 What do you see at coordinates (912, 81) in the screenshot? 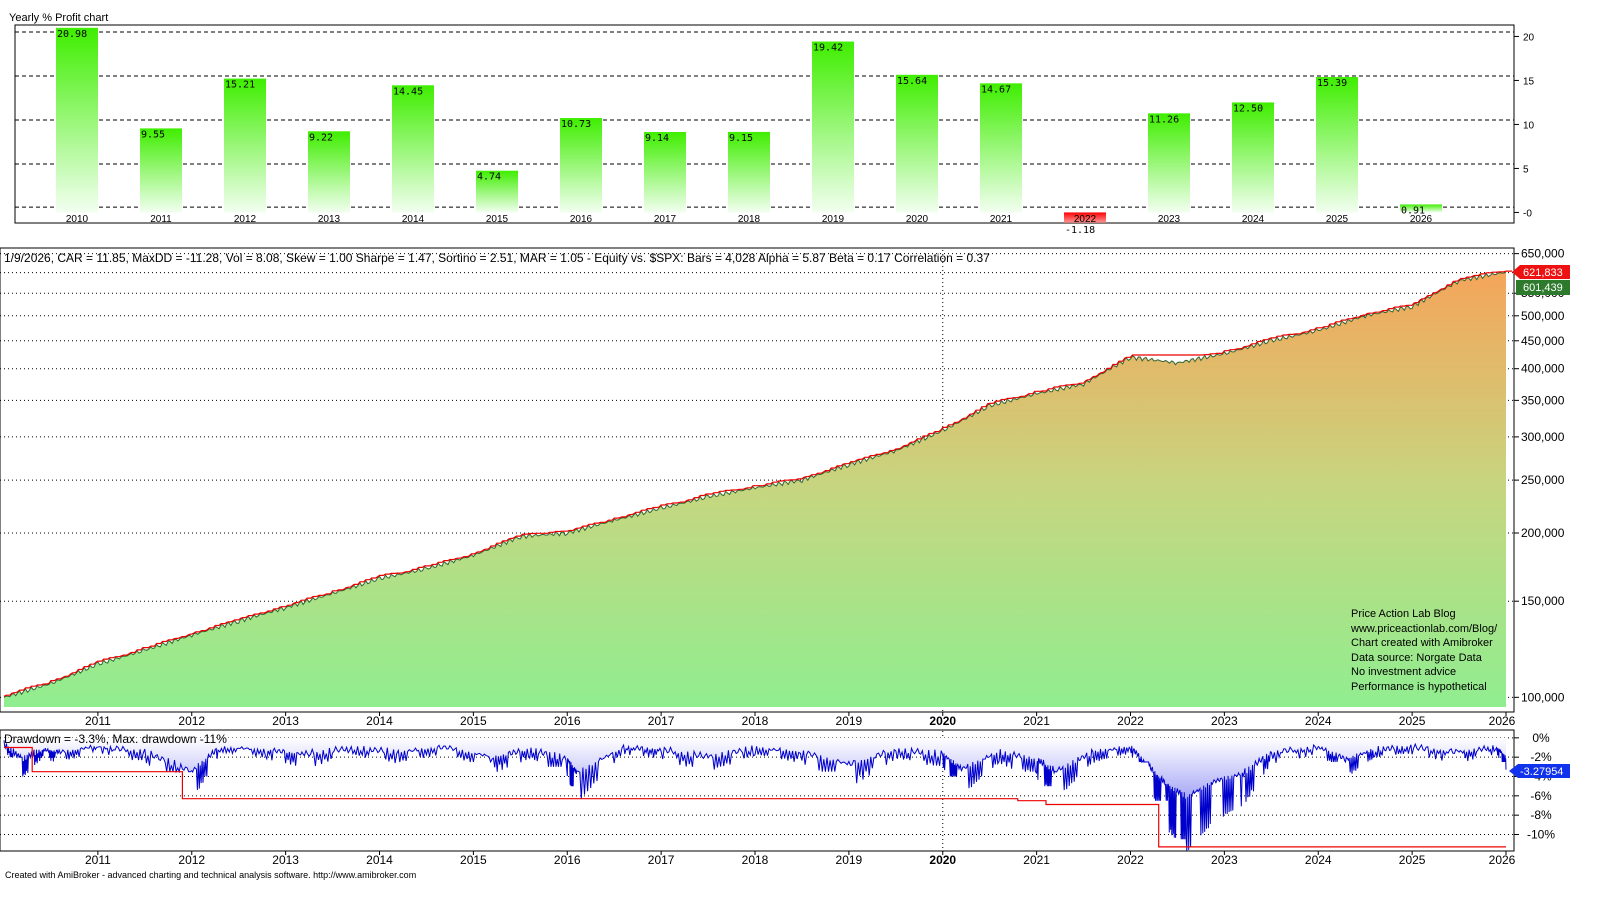
I see `bar-label: 15.64` at bounding box center [912, 81].